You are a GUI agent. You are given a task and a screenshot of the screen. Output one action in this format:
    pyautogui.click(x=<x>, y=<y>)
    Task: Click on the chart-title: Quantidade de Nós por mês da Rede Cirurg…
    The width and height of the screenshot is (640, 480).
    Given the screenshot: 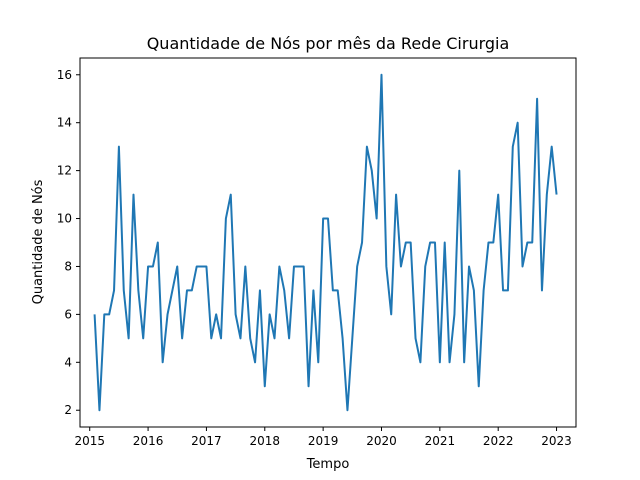 What is the action you would take?
    pyautogui.click(x=328, y=43)
    